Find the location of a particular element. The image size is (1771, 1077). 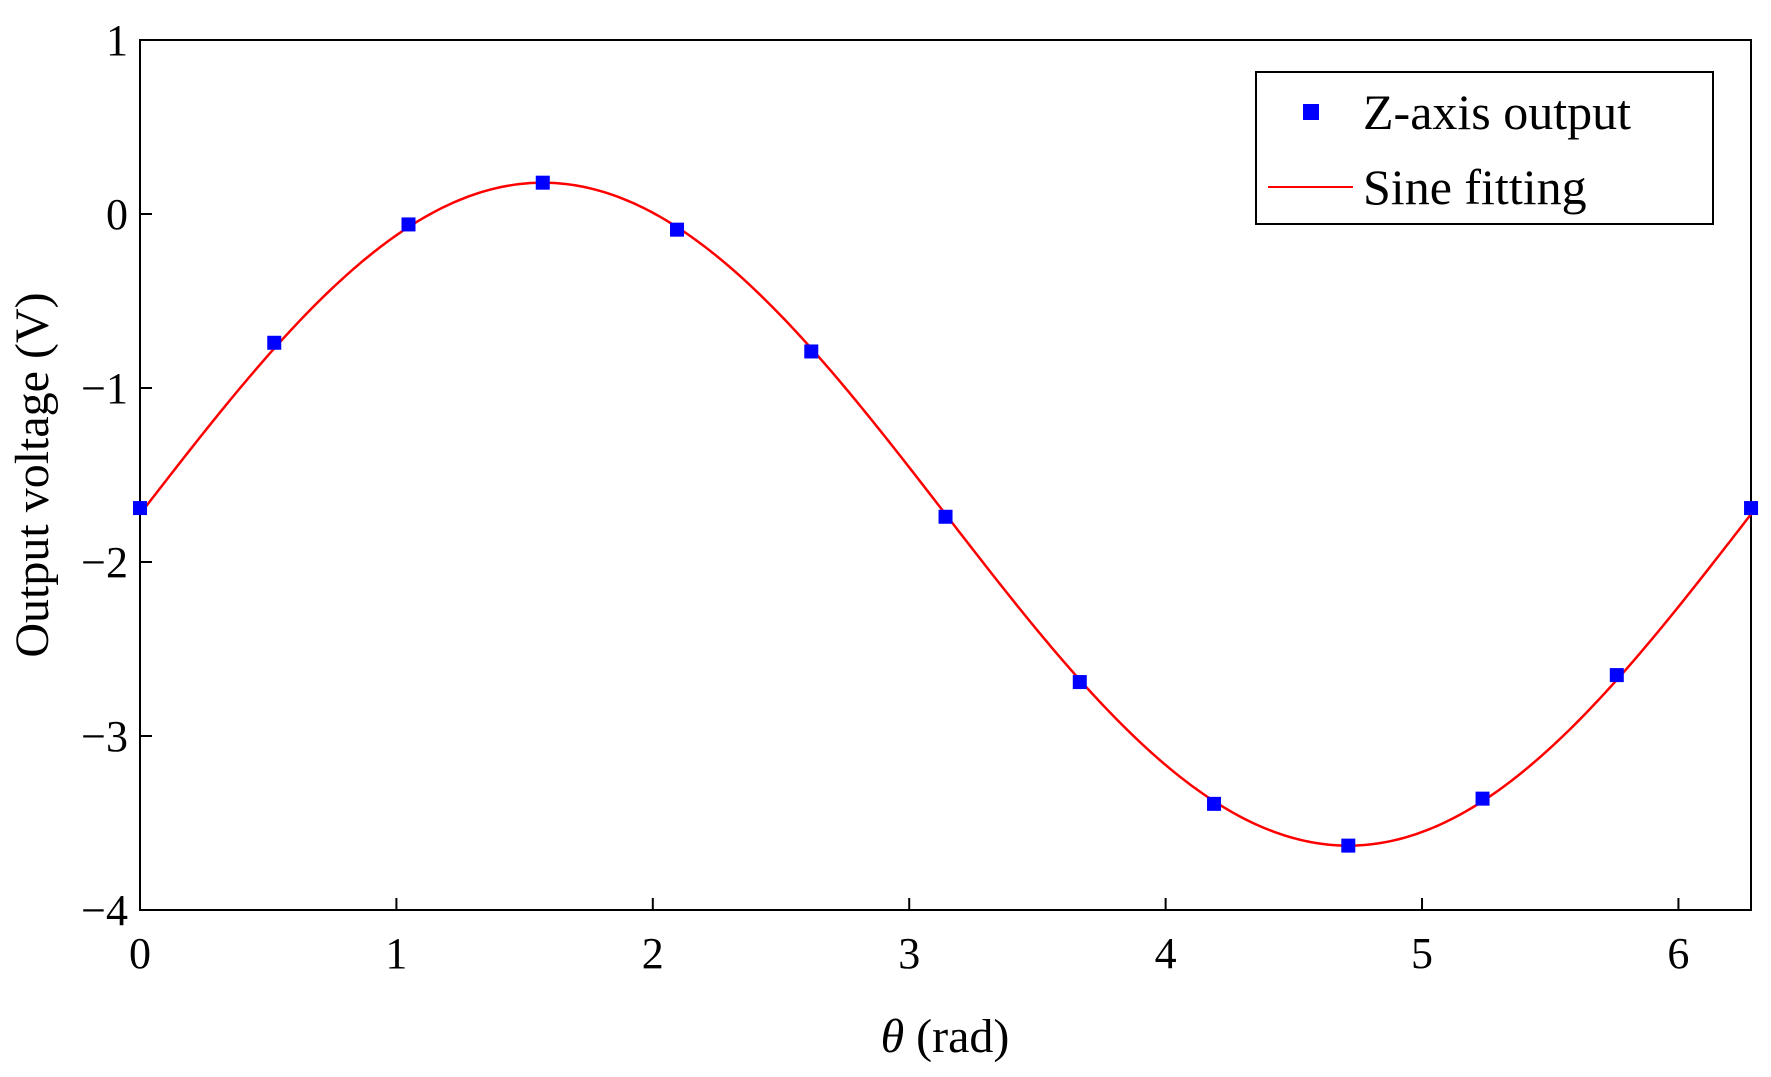

y-tick-label: −2 is located at coordinates (104, 562).